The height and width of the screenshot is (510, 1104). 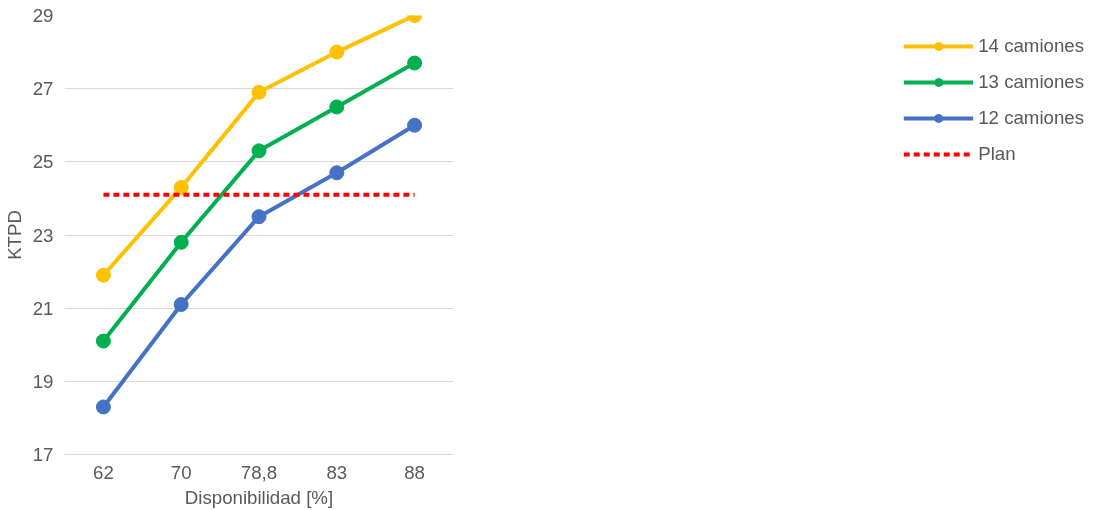 What do you see at coordinates (43, 15) in the screenshot?
I see `y-tick-label: 29` at bounding box center [43, 15].